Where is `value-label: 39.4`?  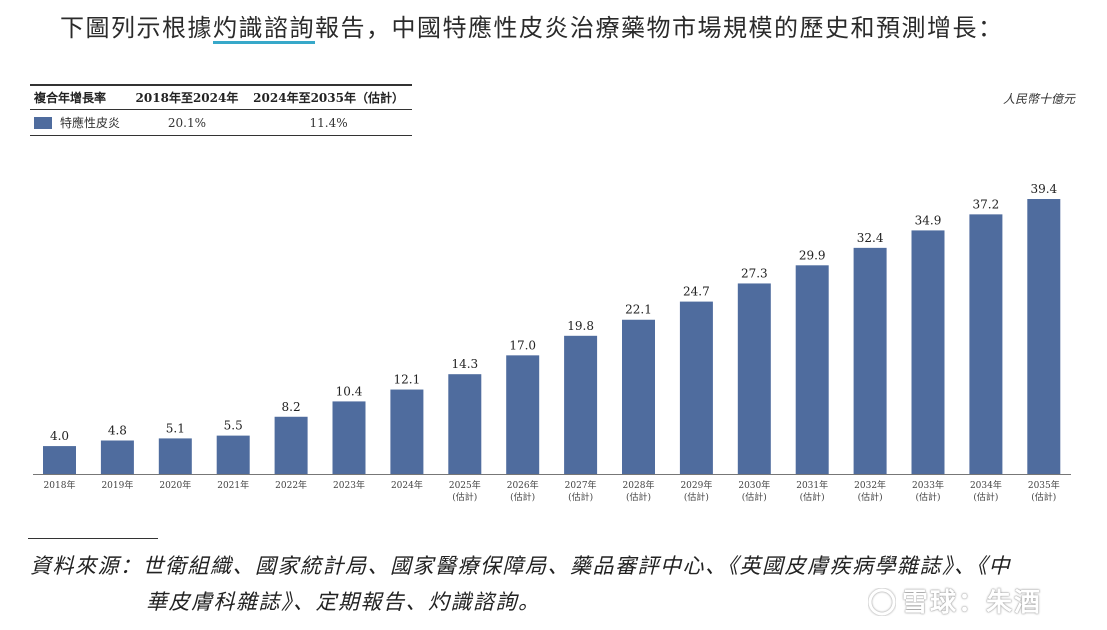 value-label: 39.4 is located at coordinates (1043, 189).